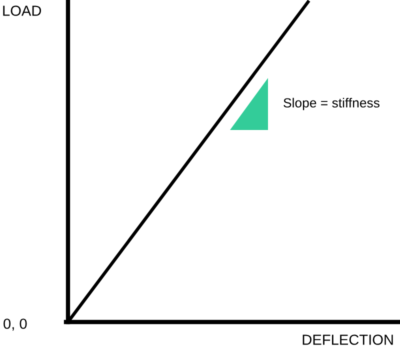 The width and height of the screenshot is (400, 348). What do you see at coordinates (15, 324) in the screenshot?
I see `text: 0, 0` at bounding box center [15, 324].